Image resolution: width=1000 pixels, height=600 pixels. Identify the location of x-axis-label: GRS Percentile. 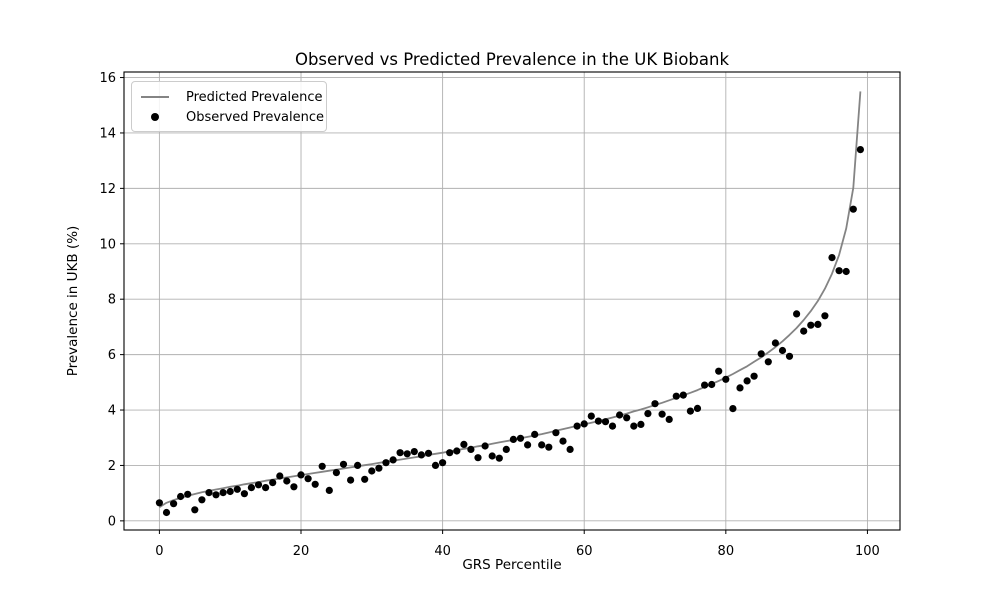
(511, 565).